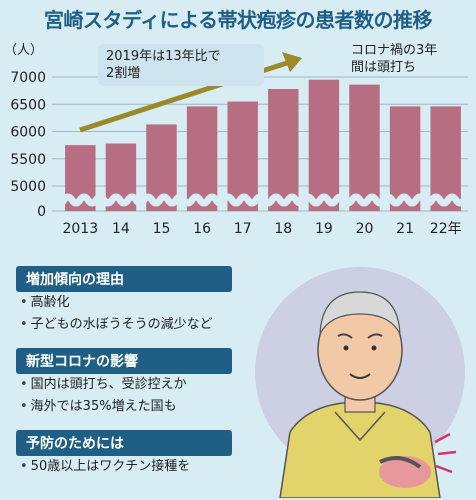 The height and width of the screenshot is (500, 476). What do you see at coordinates (124, 443) in the screenshot?
I see `section-heading: 予防のためには` at bounding box center [124, 443].